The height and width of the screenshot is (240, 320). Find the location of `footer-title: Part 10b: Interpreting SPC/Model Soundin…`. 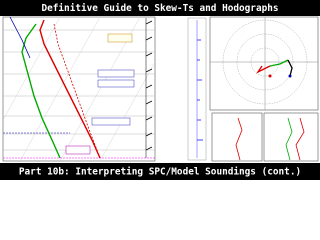

footer-title: Part 10b: Interpreting SPC/Model Soundin… is located at coordinates (160, 172).